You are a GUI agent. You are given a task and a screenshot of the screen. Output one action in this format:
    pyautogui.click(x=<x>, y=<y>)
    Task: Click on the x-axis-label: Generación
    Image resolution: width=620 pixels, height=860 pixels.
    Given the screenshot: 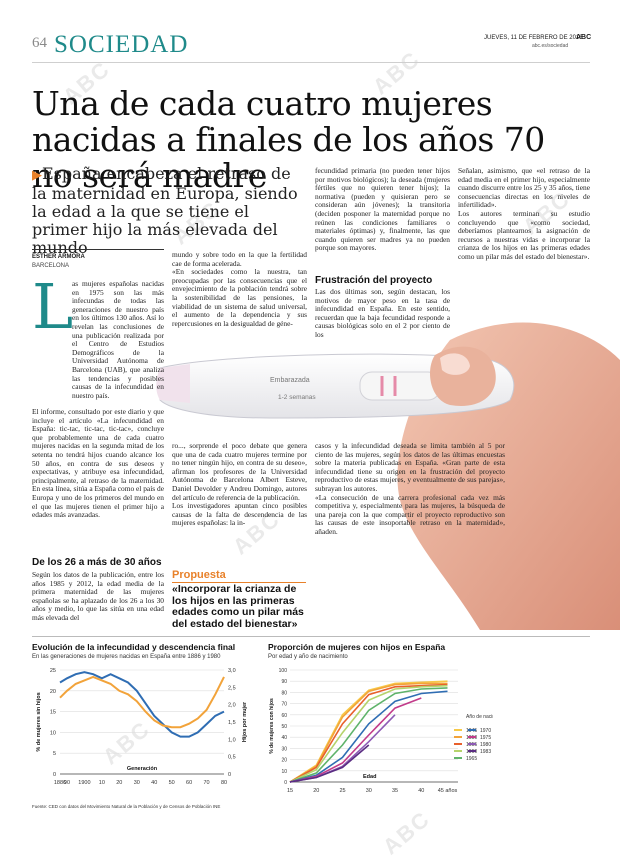 What is the action you would take?
    pyautogui.click(x=142, y=769)
    